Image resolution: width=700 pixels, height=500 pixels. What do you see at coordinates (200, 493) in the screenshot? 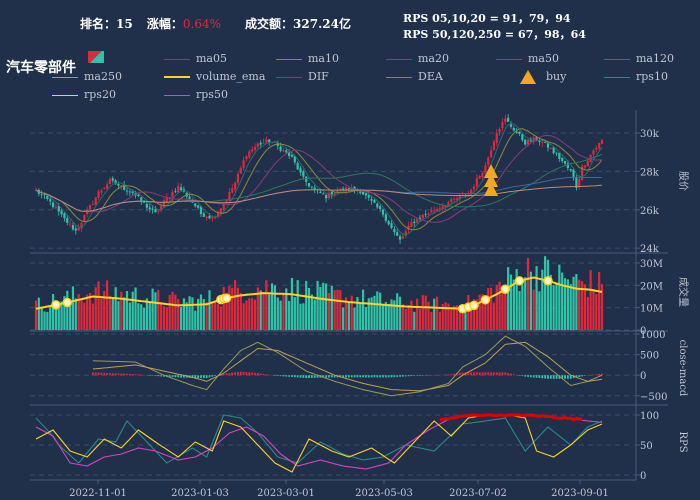
I see `x-tick-label: 2023-01-03` at bounding box center [200, 493].